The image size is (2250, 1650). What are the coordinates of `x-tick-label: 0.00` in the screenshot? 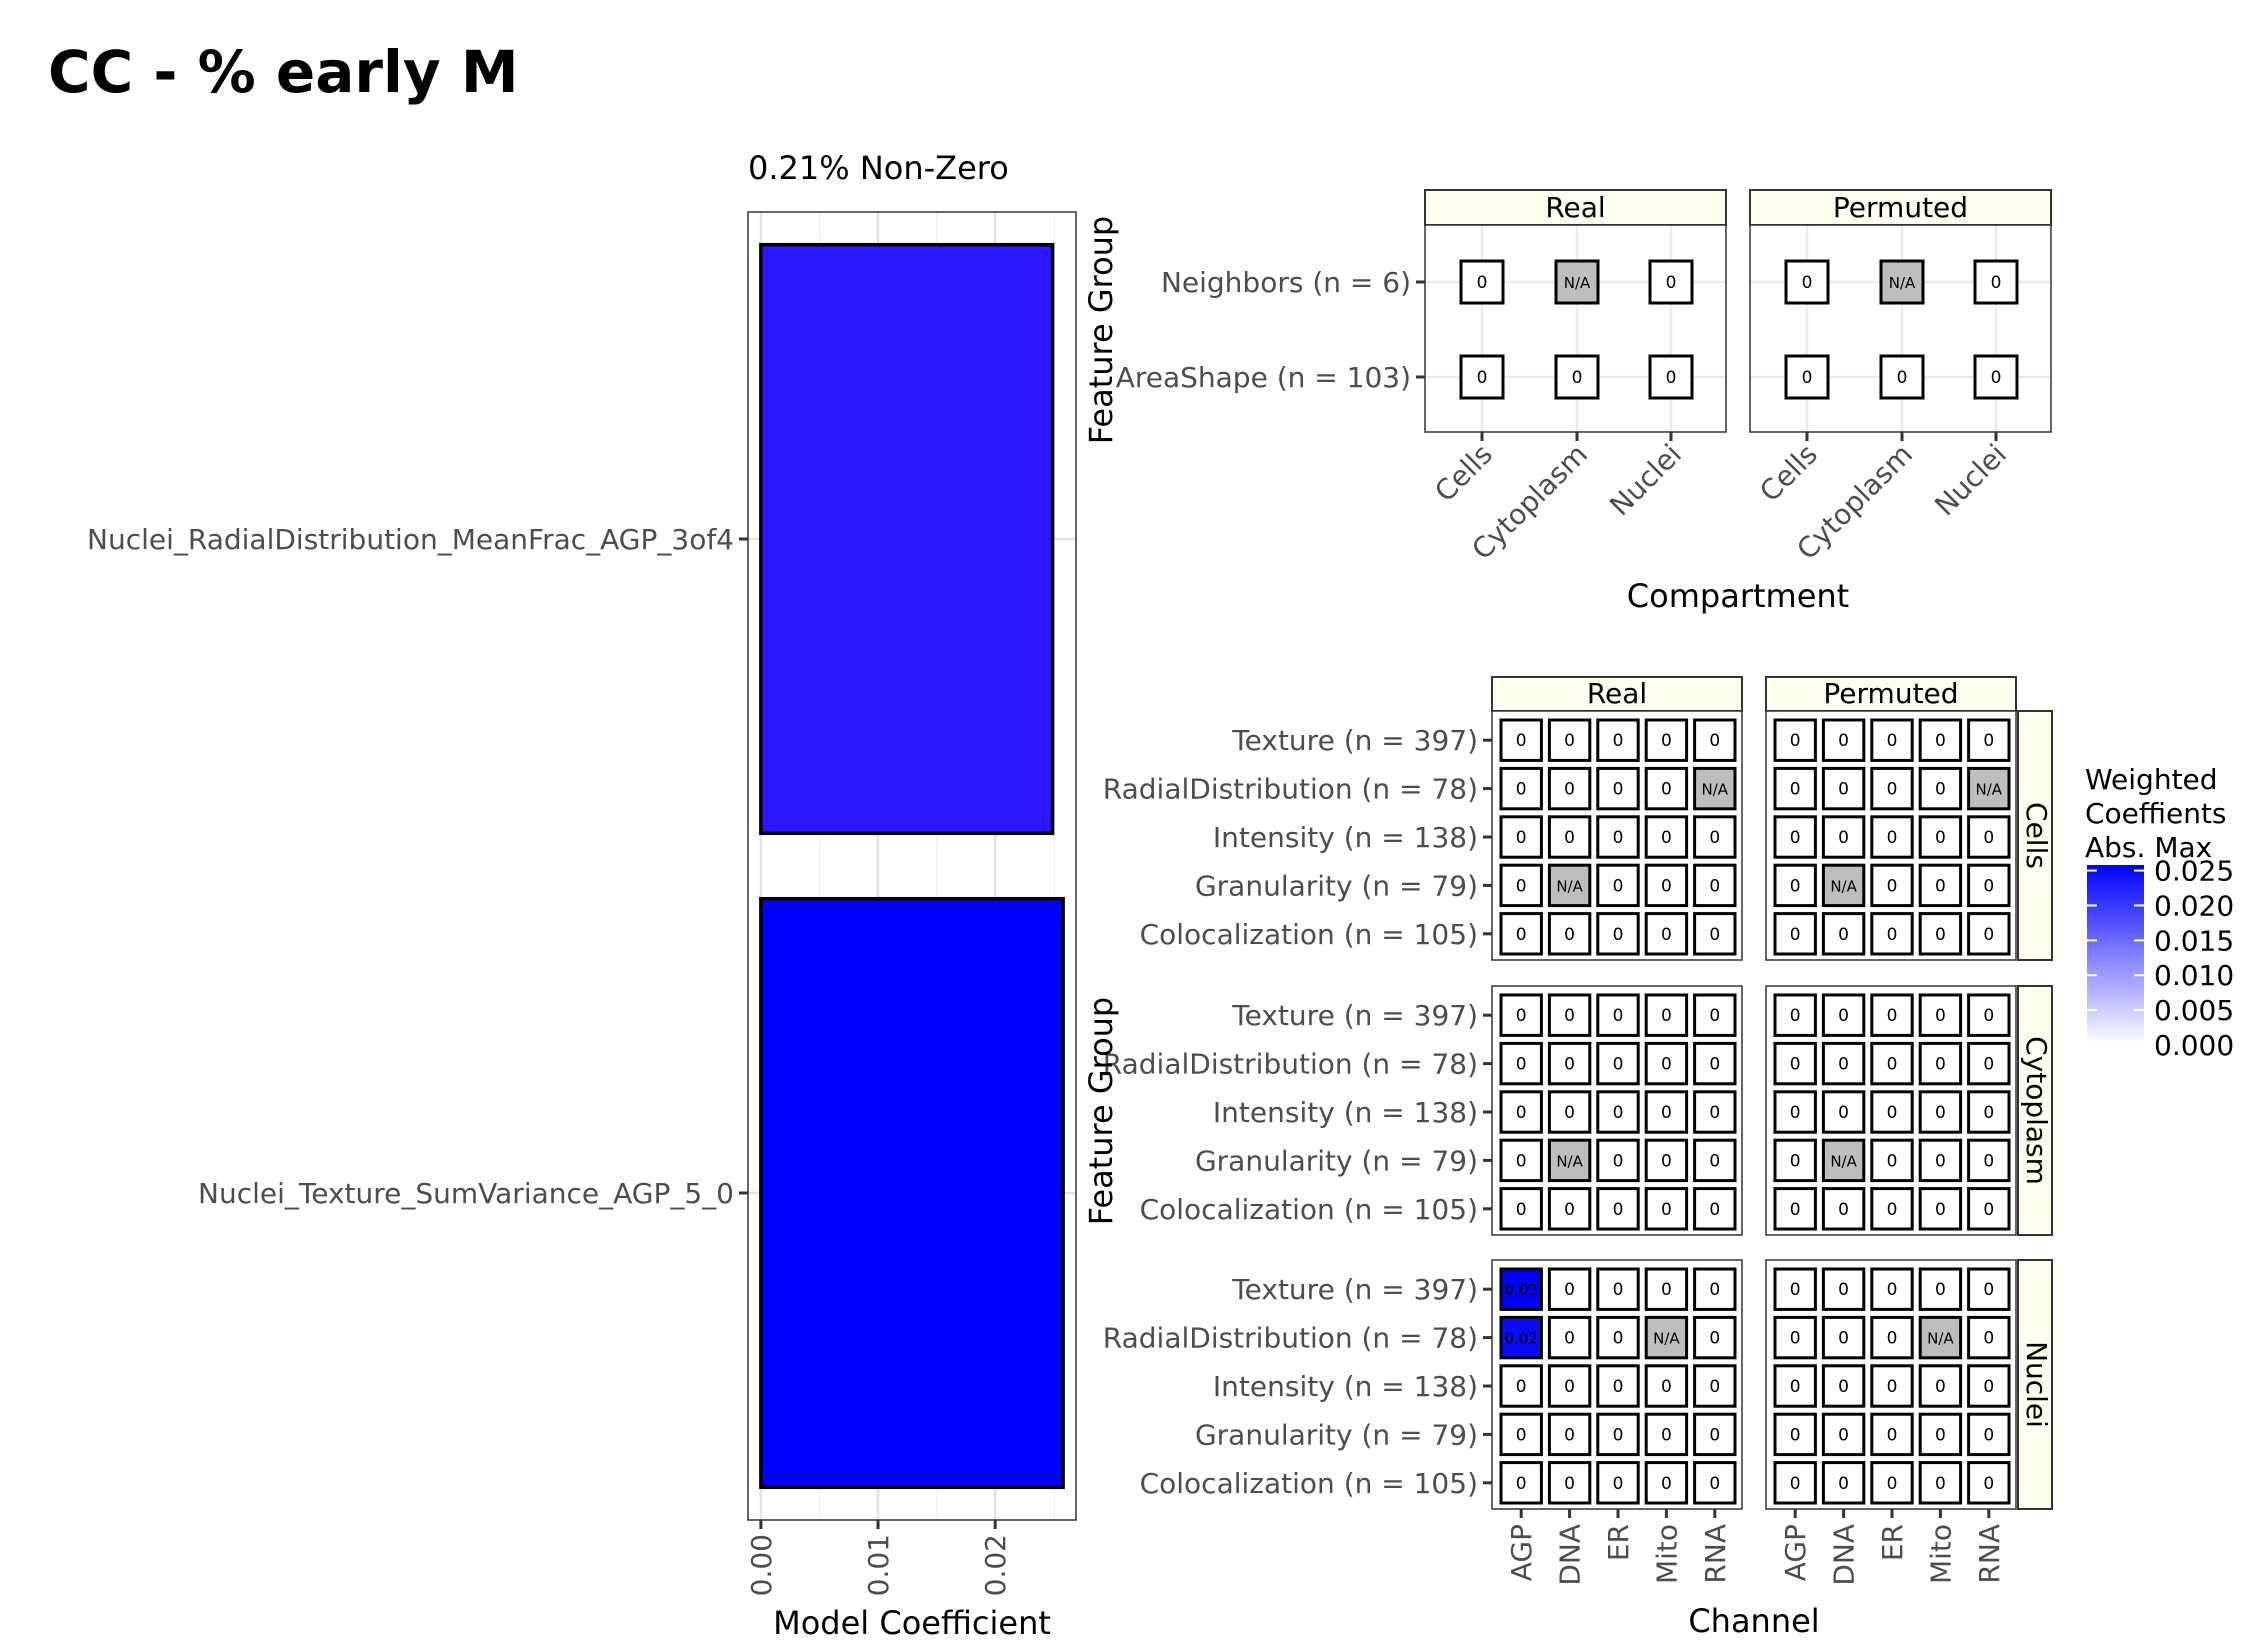 It's located at (761, 1565).